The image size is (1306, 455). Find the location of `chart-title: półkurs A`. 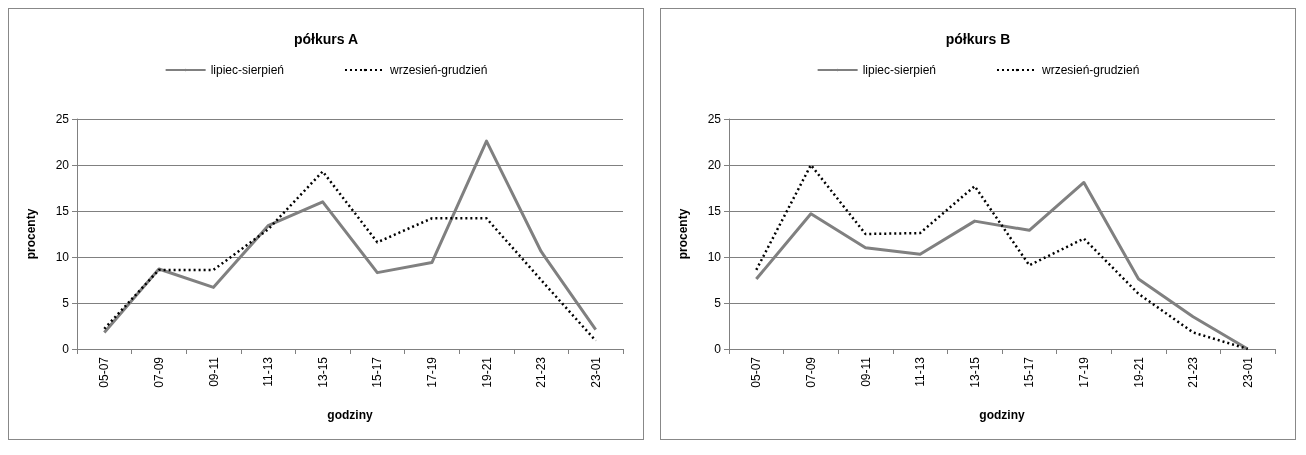

chart-title: półkurs A is located at coordinates (326, 39).